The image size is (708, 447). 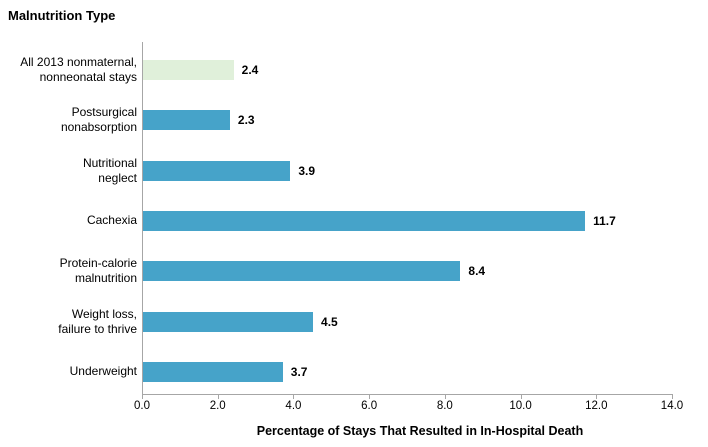 What do you see at coordinates (109, 170) in the screenshot?
I see `category-label: Nutritional neglect` at bounding box center [109, 170].